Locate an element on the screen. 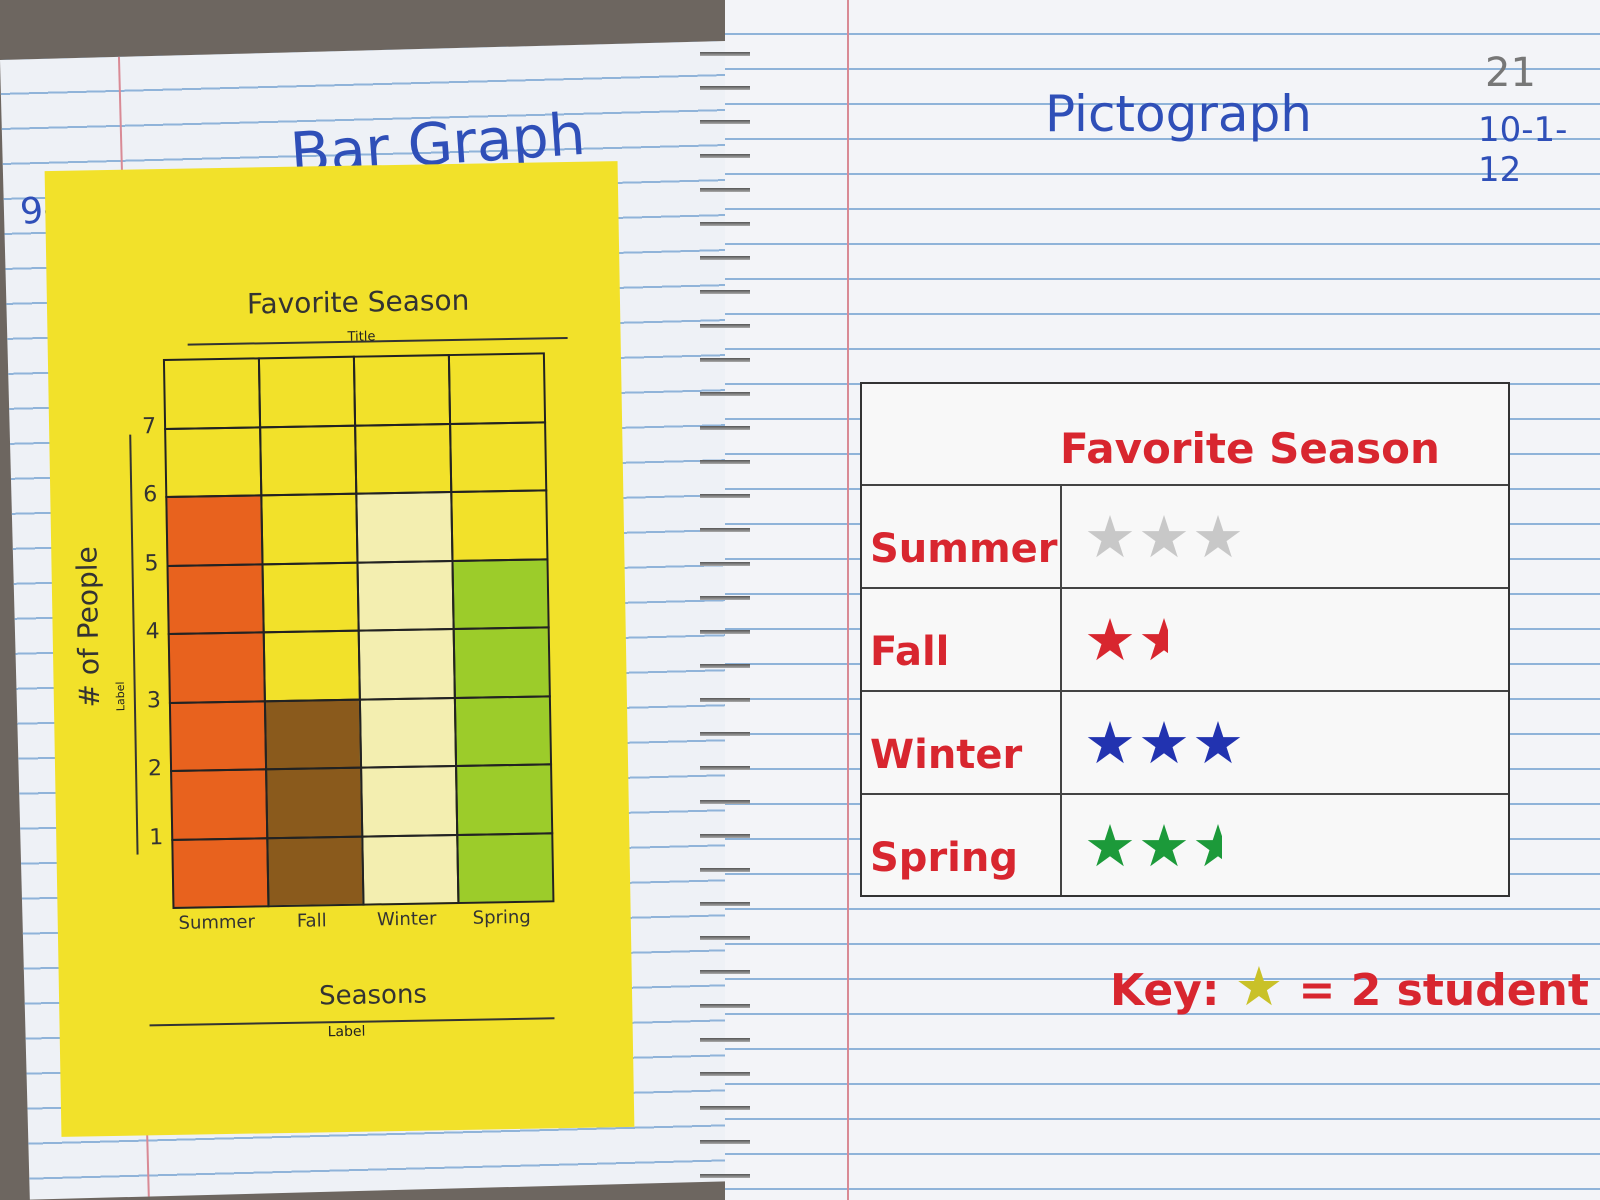 This screenshot has height=1200, width=1600. y-tick-label: 6 is located at coordinates (150, 495).